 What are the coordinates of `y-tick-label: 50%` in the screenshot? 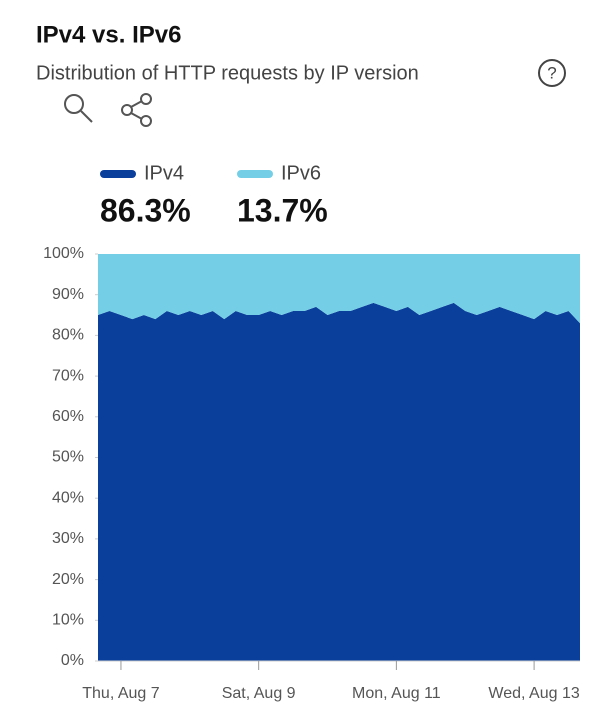 It's located at (68, 457).